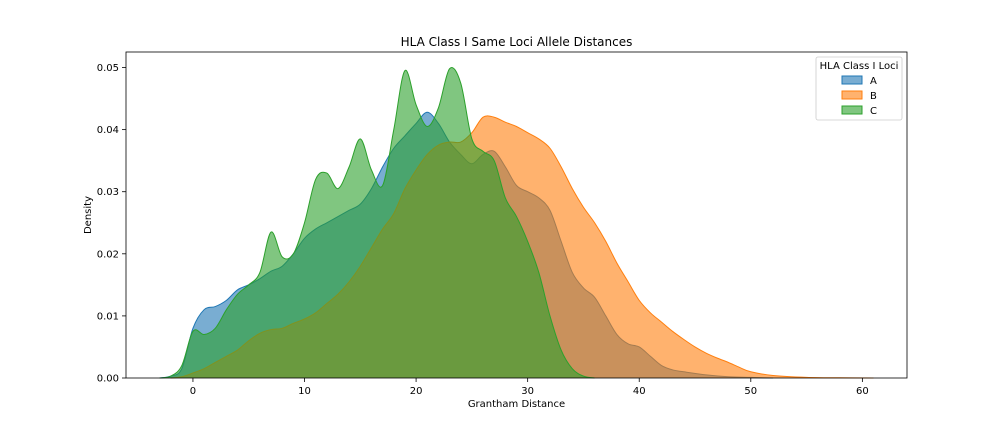 Image resolution: width=1008 pixels, height=432 pixels. What do you see at coordinates (108, 254) in the screenshot?
I see `y-tick-label: 0.02` at bounding box center [108, 254].